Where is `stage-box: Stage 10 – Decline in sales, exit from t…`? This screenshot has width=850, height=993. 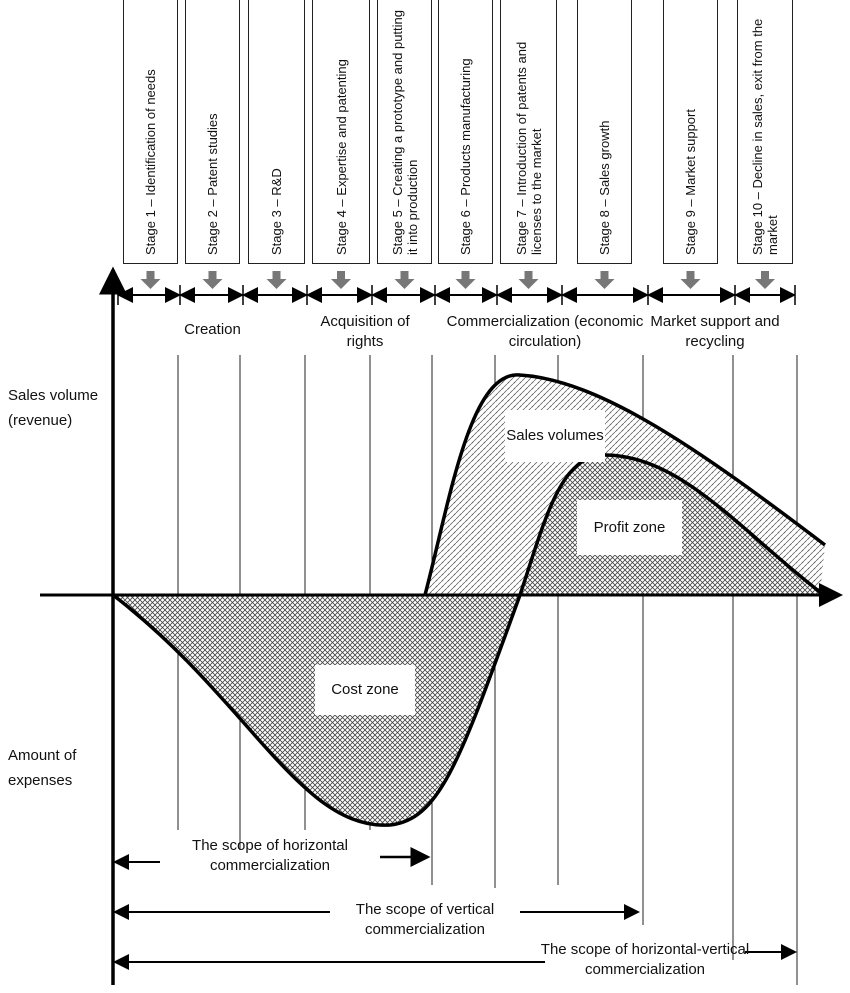 stage-box: Stage 10 – Decline in sales, exit from t… is located at coordinates (765, 132).